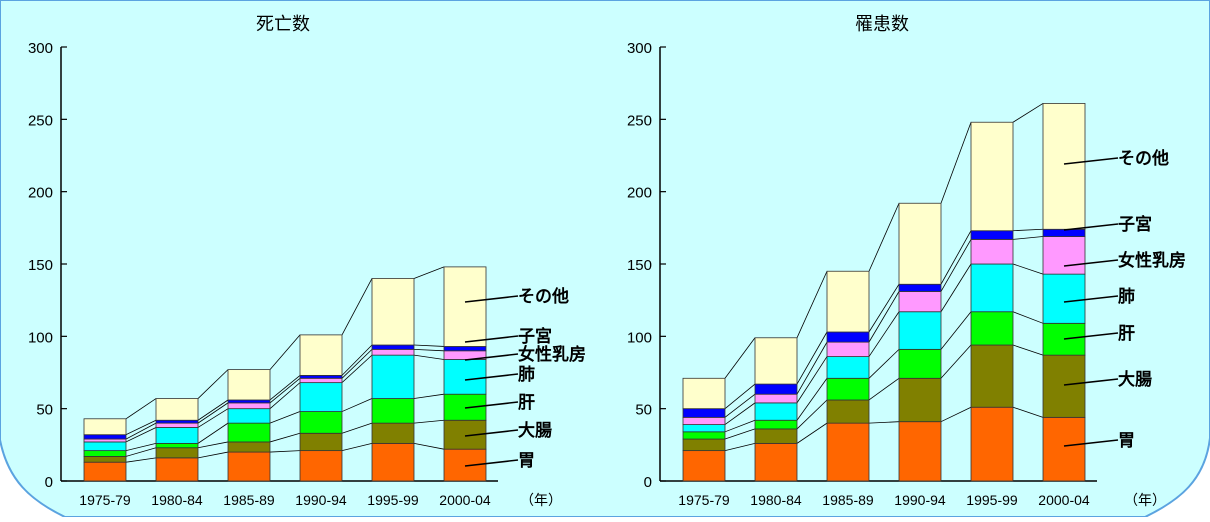  I want to click on x-unit-label: （年）, so click(541, 500).